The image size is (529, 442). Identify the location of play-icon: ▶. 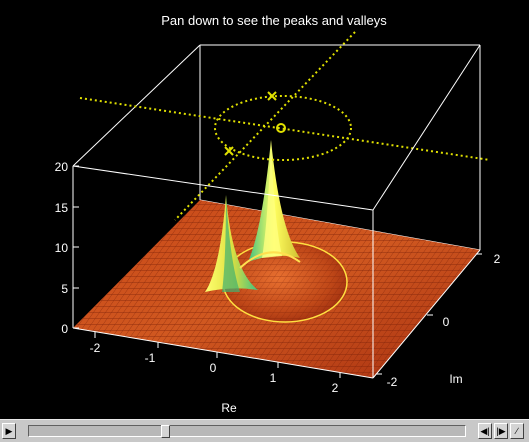
(9, 430).